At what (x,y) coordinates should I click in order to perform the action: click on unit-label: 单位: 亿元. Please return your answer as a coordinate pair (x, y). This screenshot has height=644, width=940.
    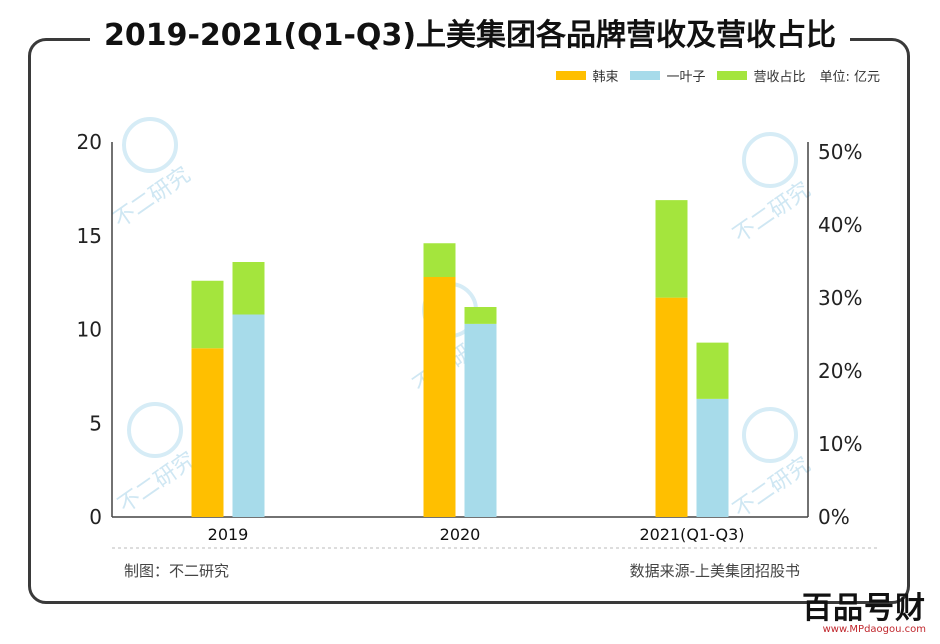
    Looking at the image, I should click on (849, 77).